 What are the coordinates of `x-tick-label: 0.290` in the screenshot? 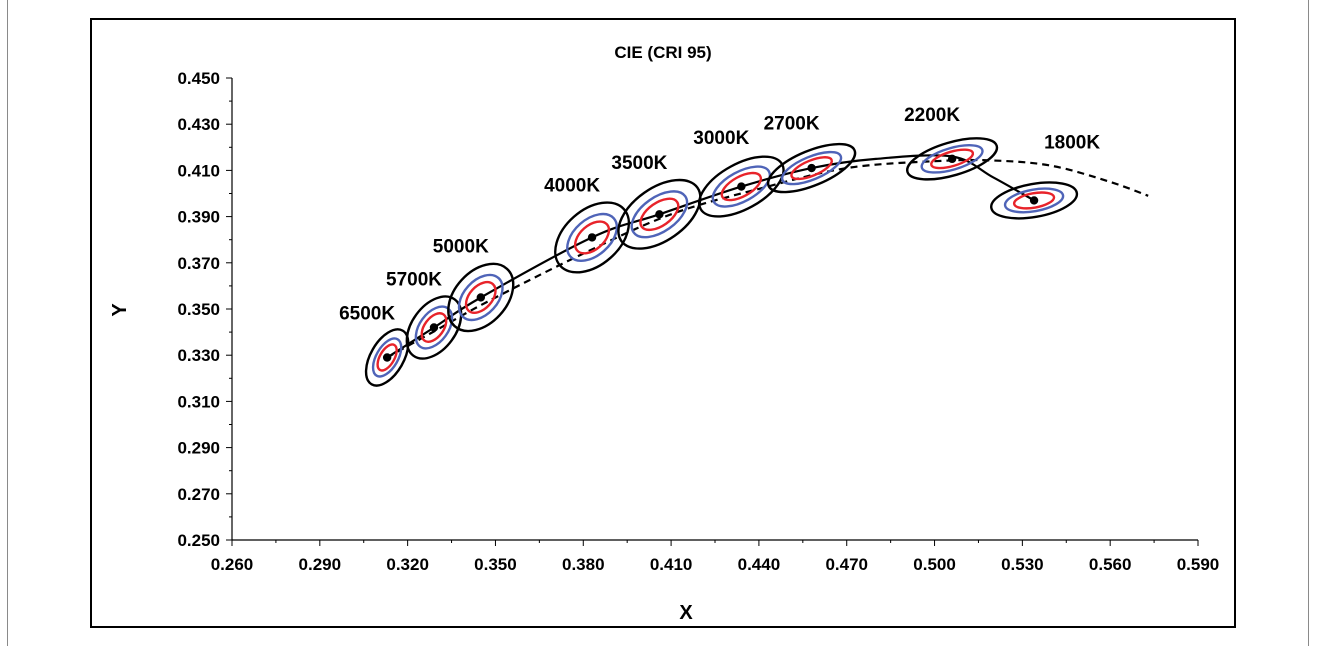 It's located at (320, 564).